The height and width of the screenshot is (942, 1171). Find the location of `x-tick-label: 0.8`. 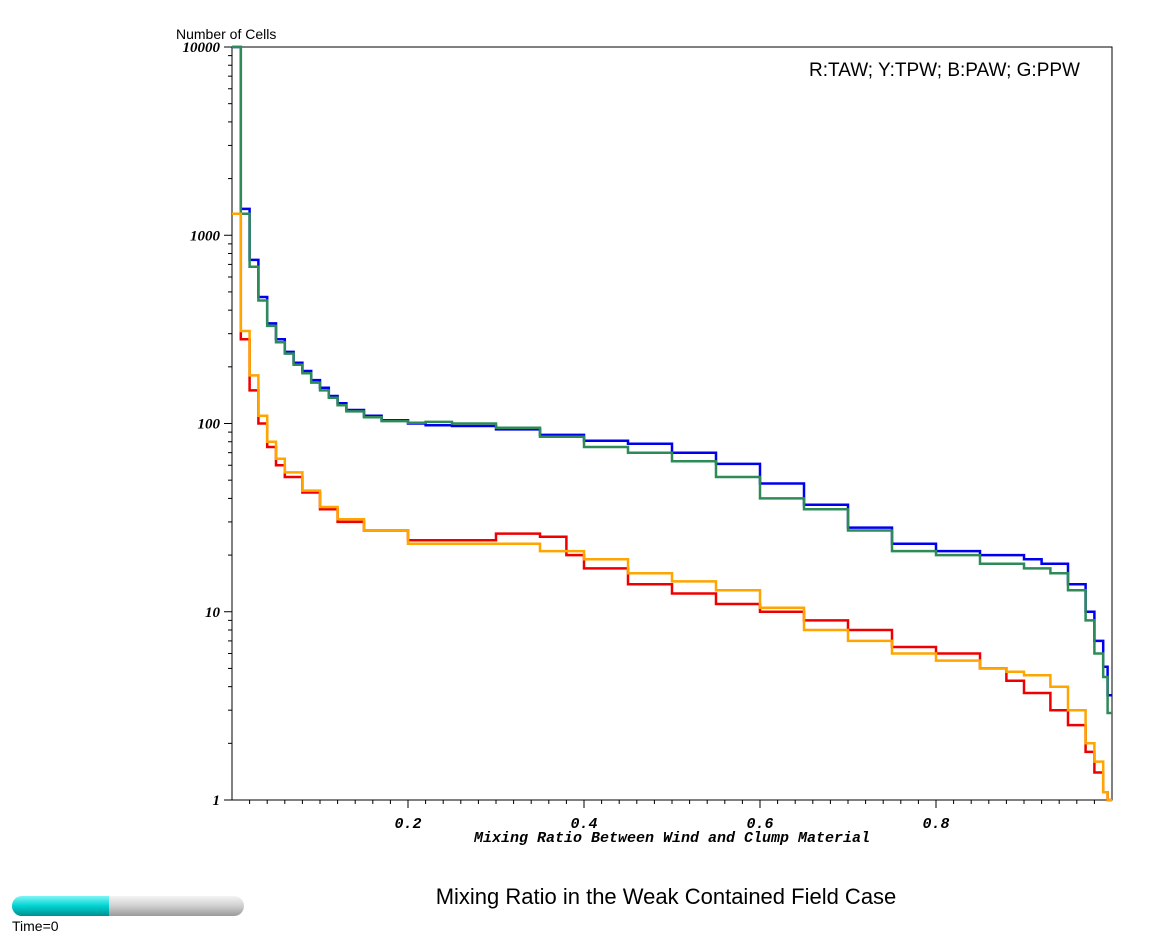

x-tick-label: 0.8 is located at coordinates (935, 824).